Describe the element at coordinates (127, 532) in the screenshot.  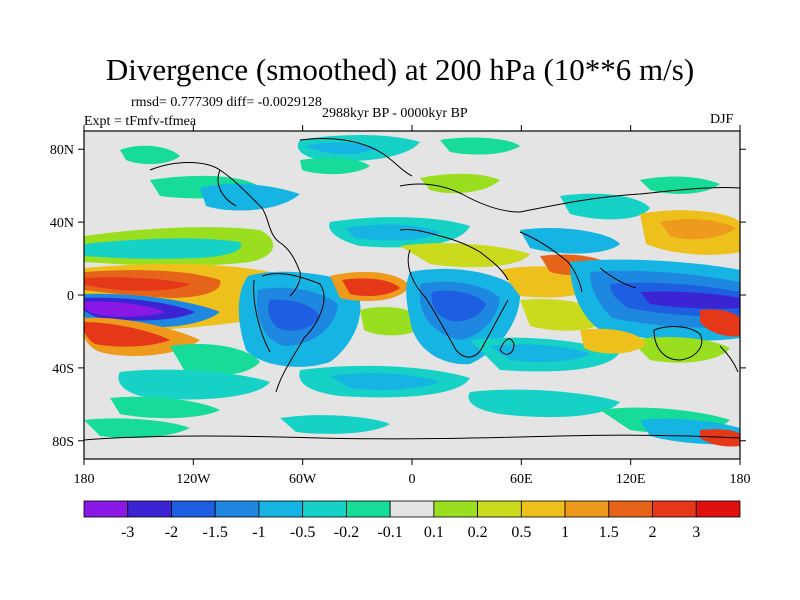
I see `colorbar-label: -3` at that location.